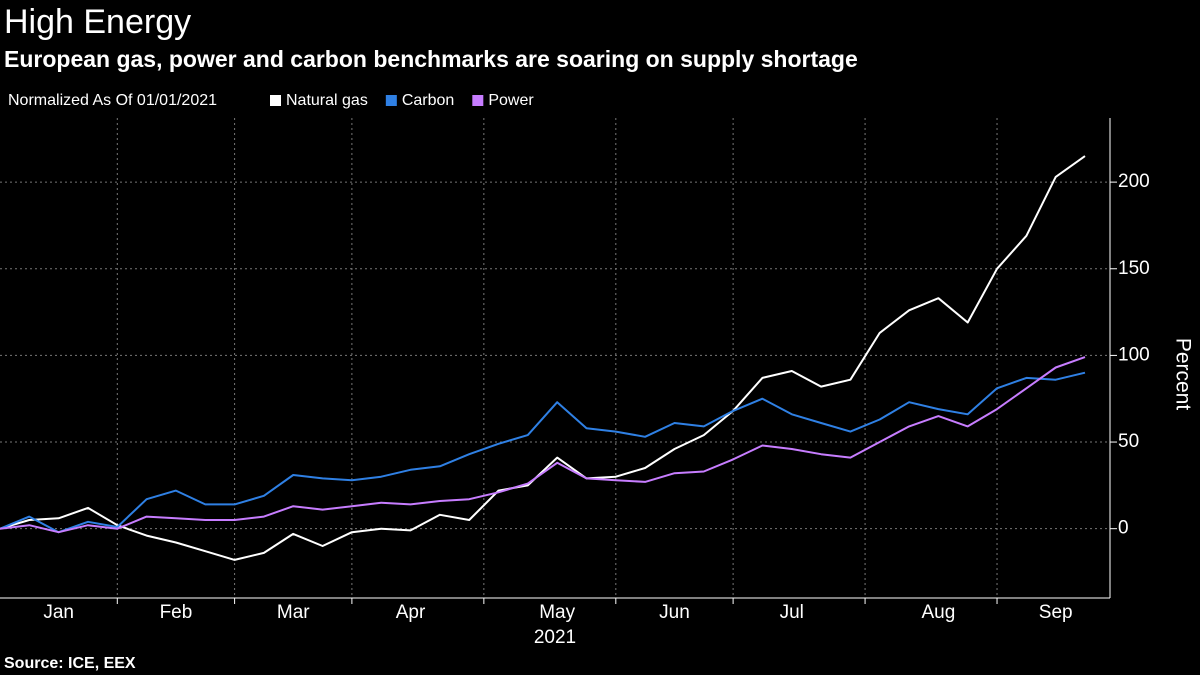  I want to click on legend-title: Normalized As Of 01/01/2021, so click(112, 100).